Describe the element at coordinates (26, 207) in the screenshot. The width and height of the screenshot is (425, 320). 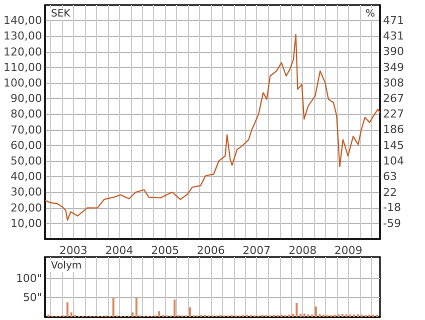
I see `y-tick-label: 20,00` at that location.